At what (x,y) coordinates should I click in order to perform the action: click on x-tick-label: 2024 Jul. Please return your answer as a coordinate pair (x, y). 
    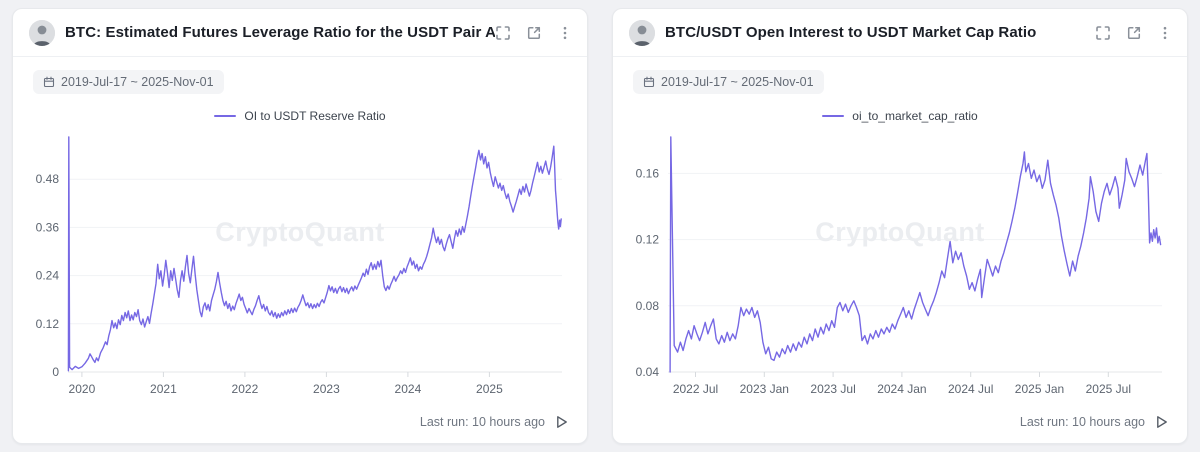
    Looking at the image, I should click on (970, 389).